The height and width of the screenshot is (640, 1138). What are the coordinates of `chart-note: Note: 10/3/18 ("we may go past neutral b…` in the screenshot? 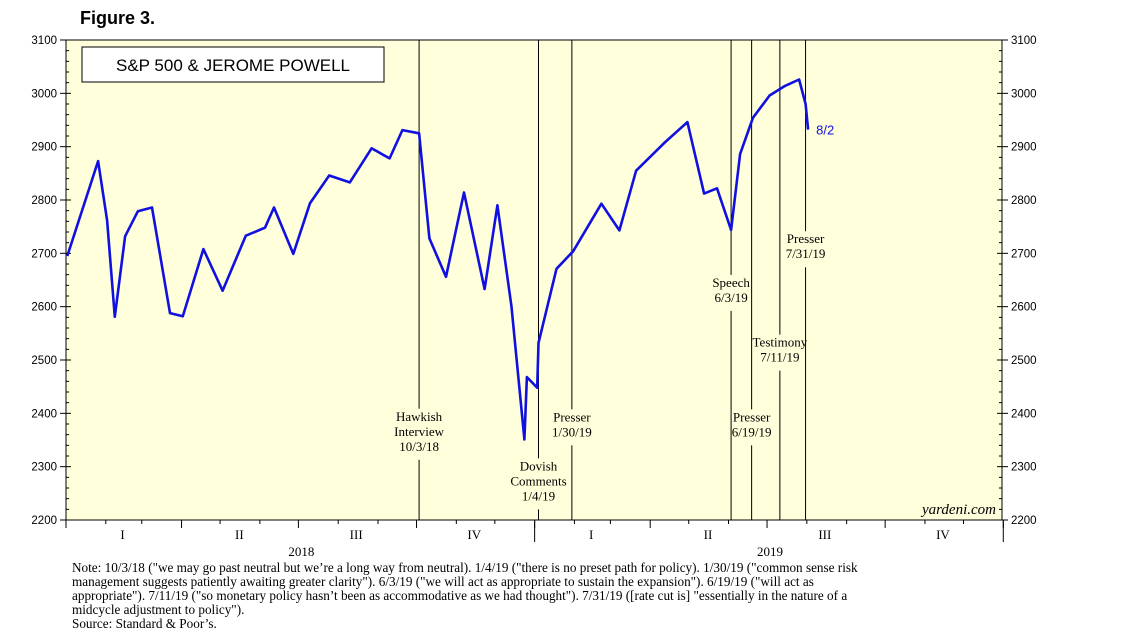 It's located at (572, 596).